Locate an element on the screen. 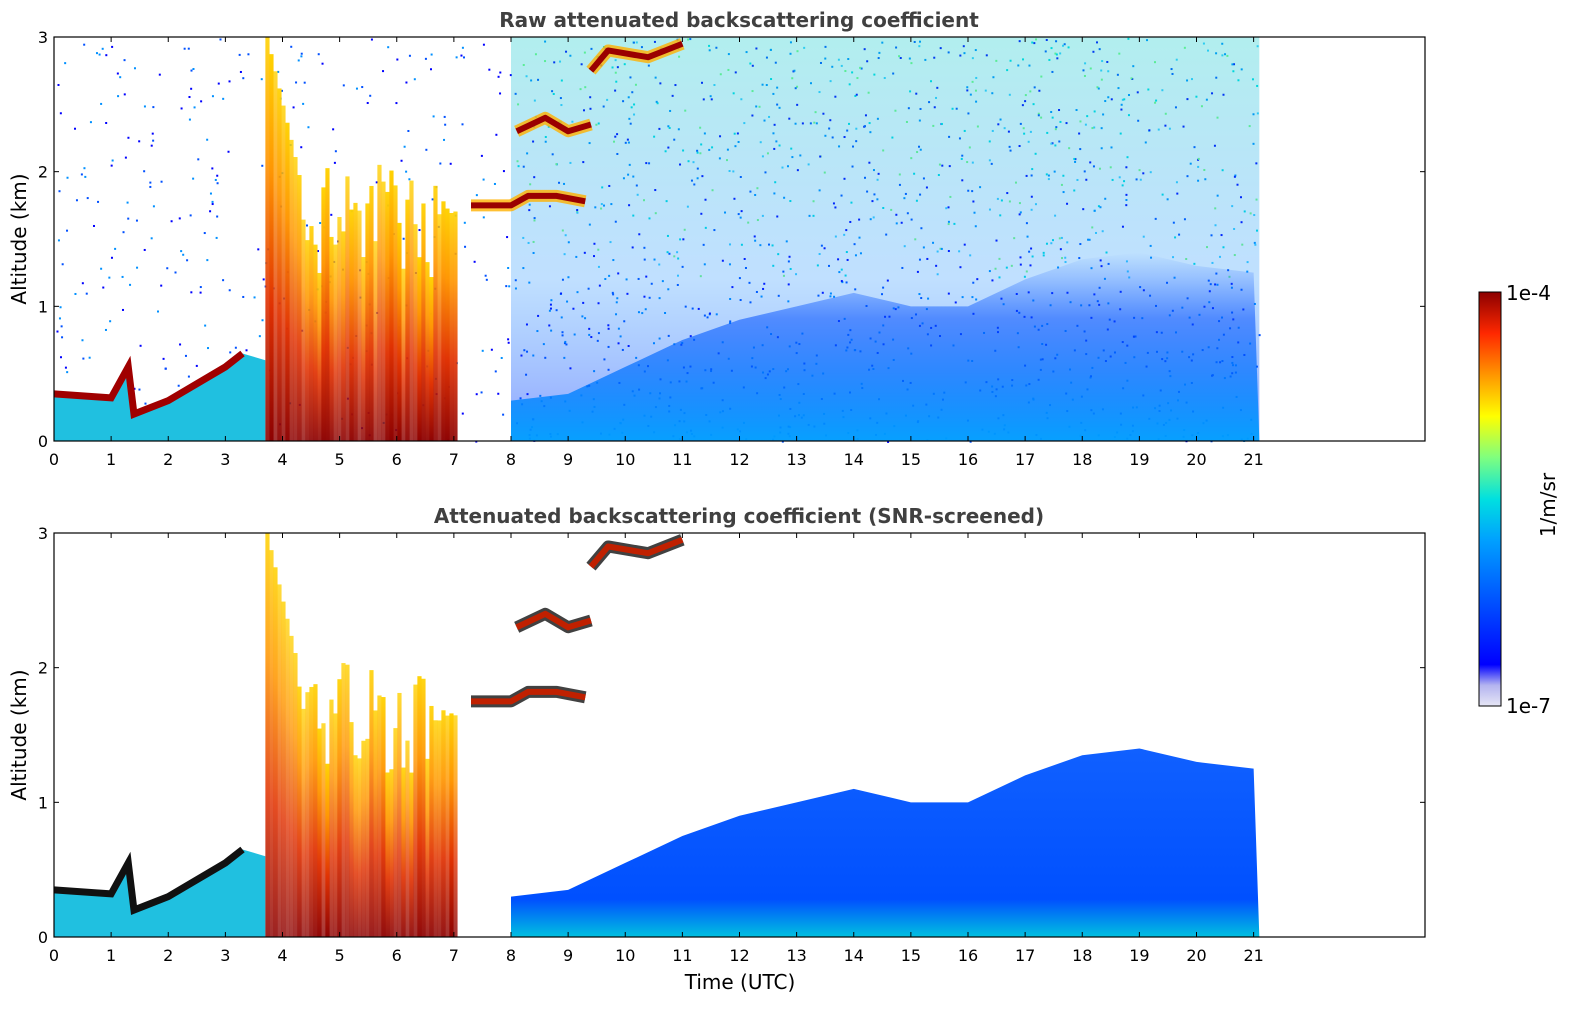 This screenshot has width=1595, height=1020. y-tick-label: 2 is located at coordinates (43, 668).